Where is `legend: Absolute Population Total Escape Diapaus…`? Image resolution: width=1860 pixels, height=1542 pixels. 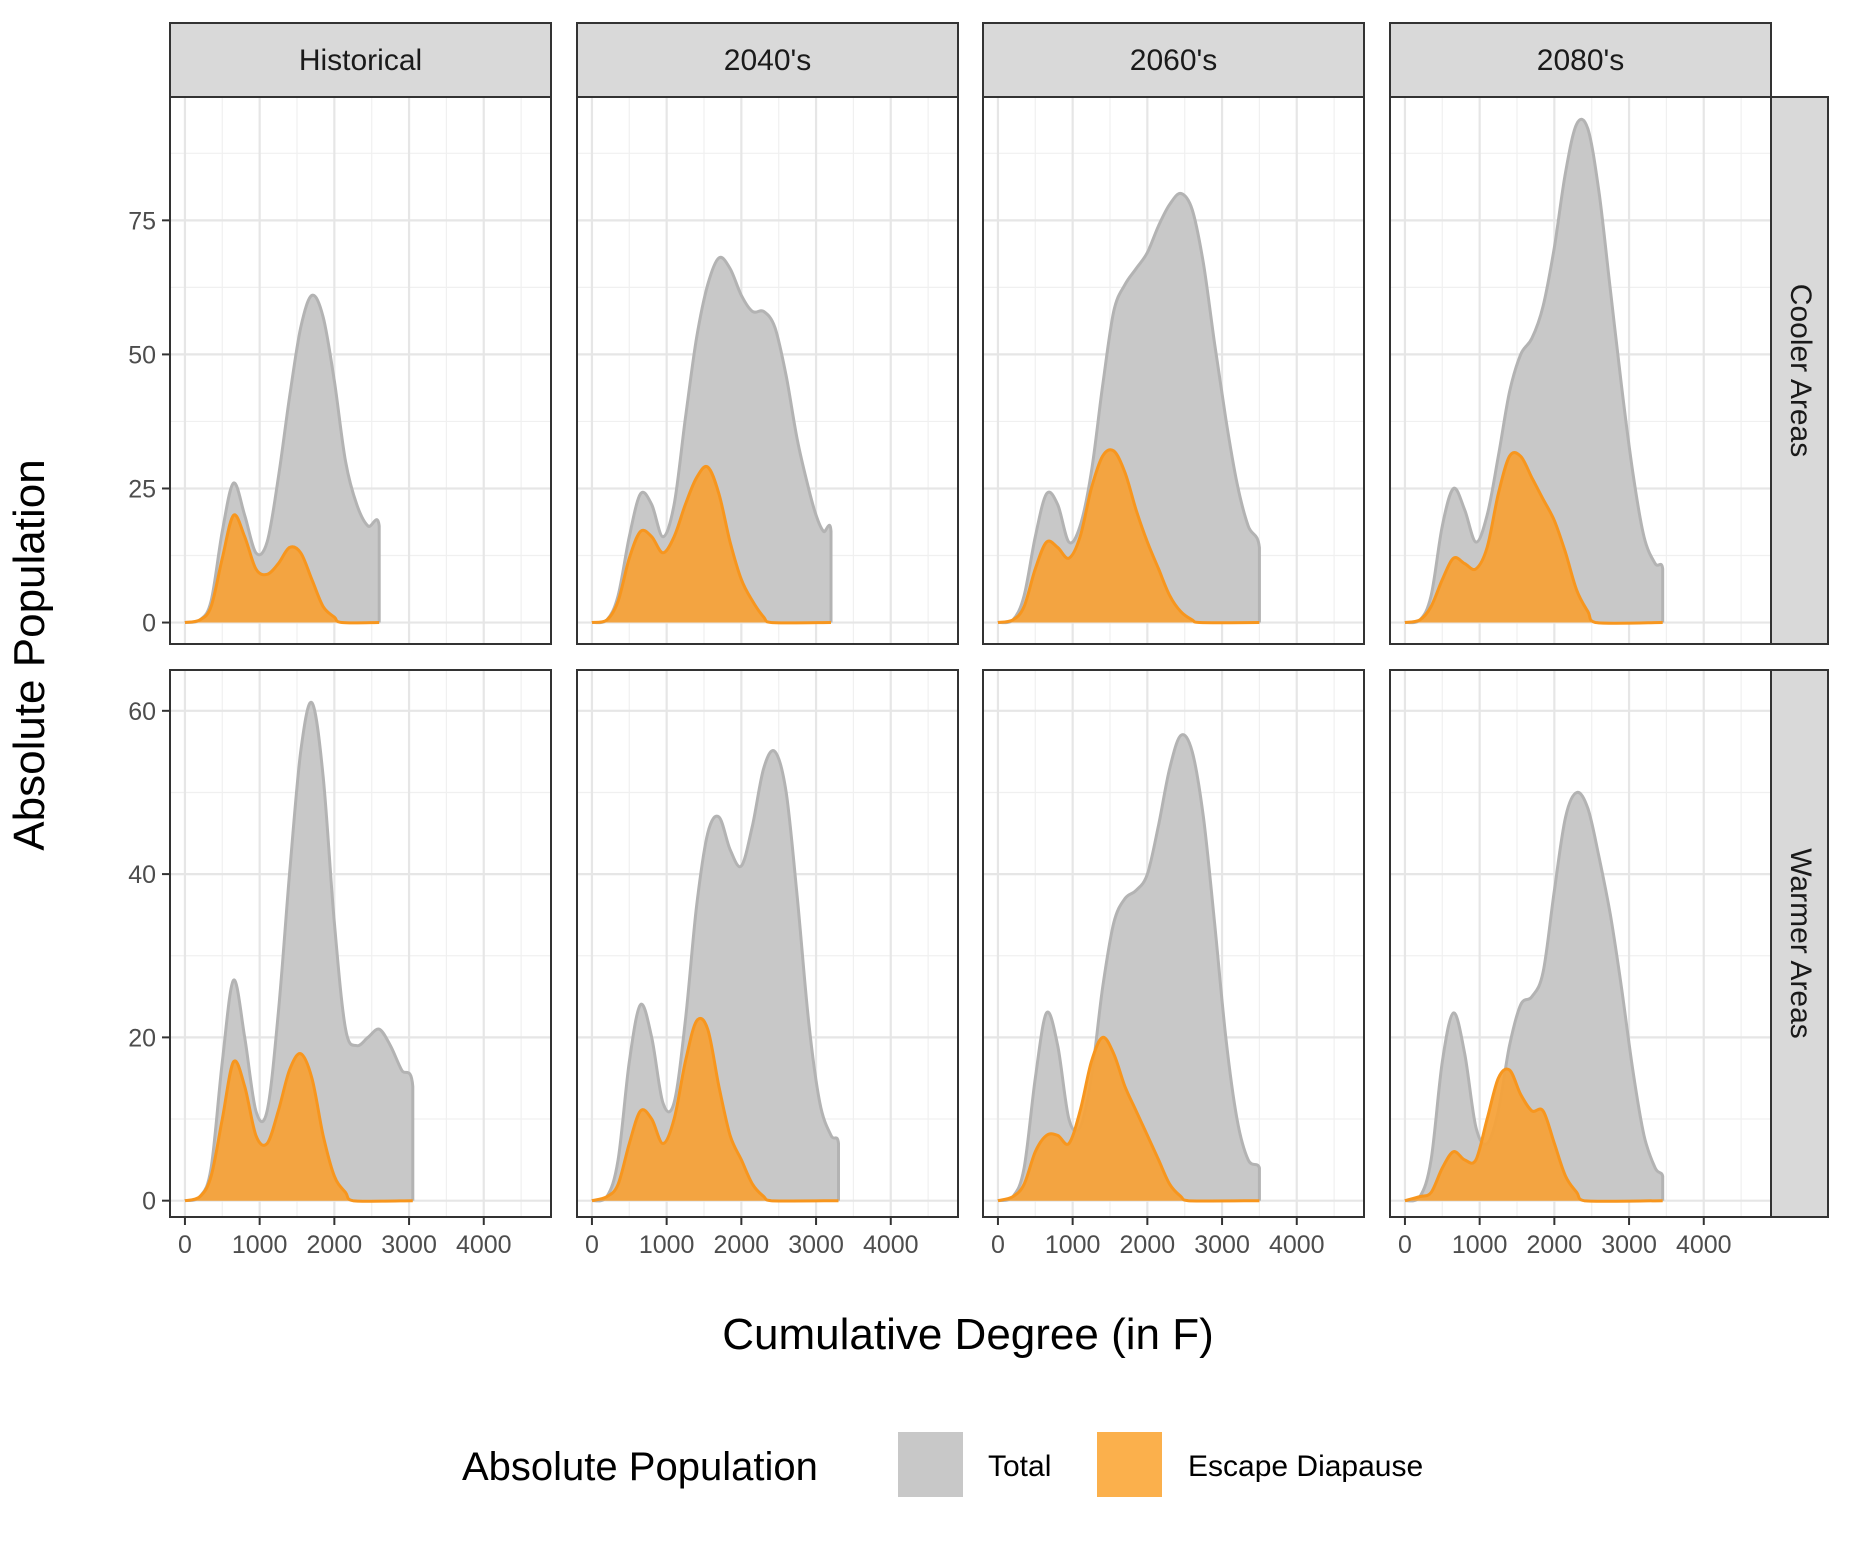 legend: Absolute Population Total Escape Diapaus… is located at coordinates (942, 1464).